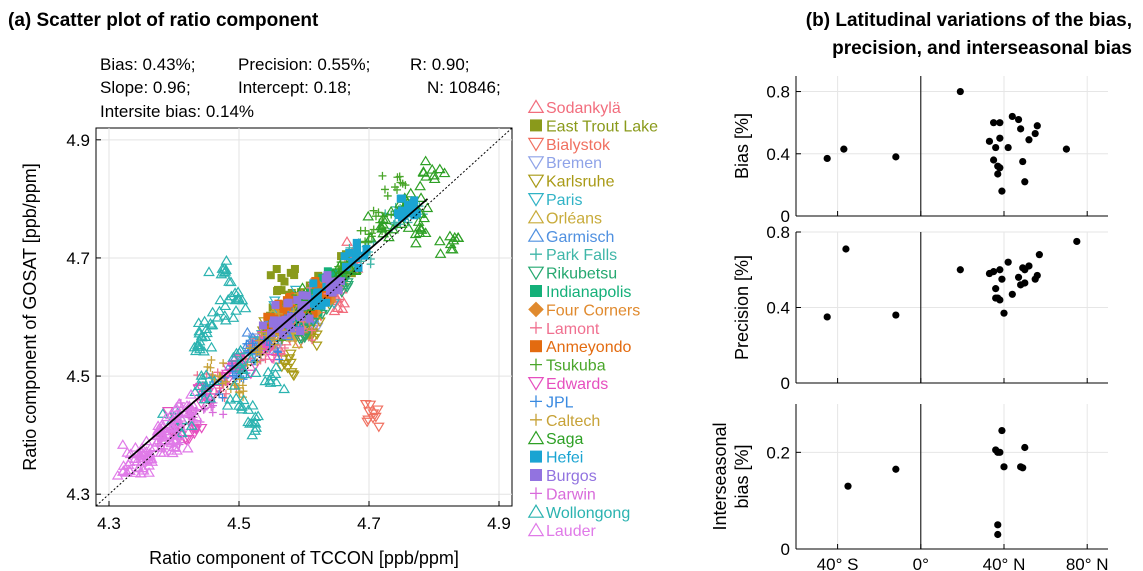 The height and width of the screenshot is (571, 1143). Describe the element at coordinates (576, 366) in the screenshot. I see `legend-label: Tsukuba` at that location.